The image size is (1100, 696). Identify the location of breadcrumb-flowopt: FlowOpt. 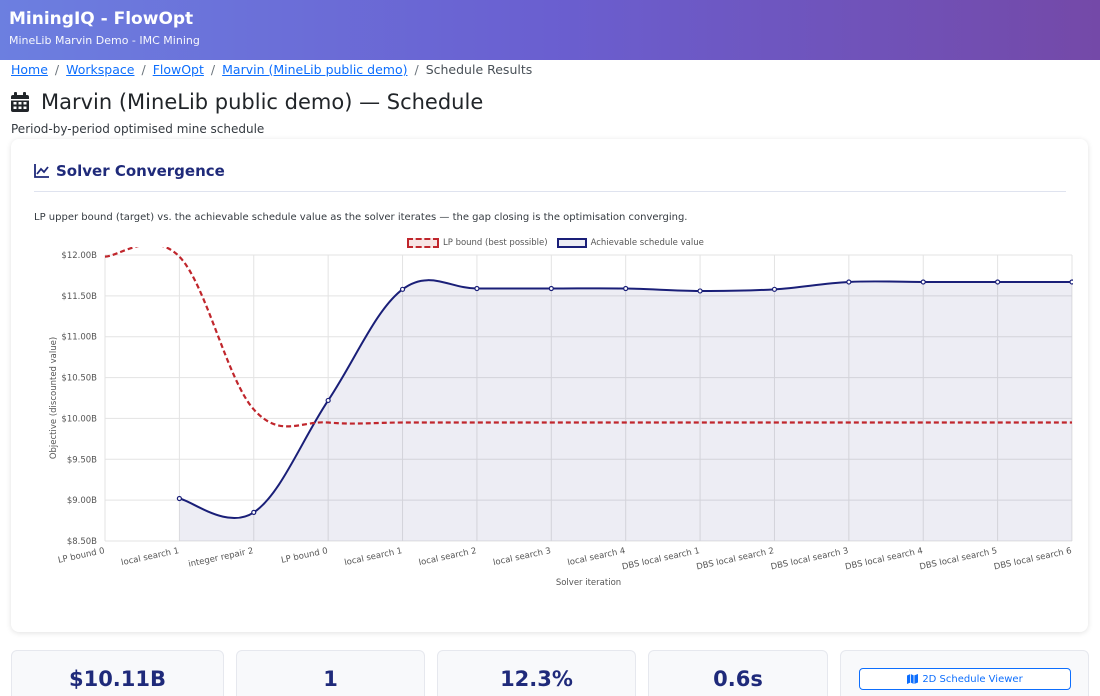
(178, 69).